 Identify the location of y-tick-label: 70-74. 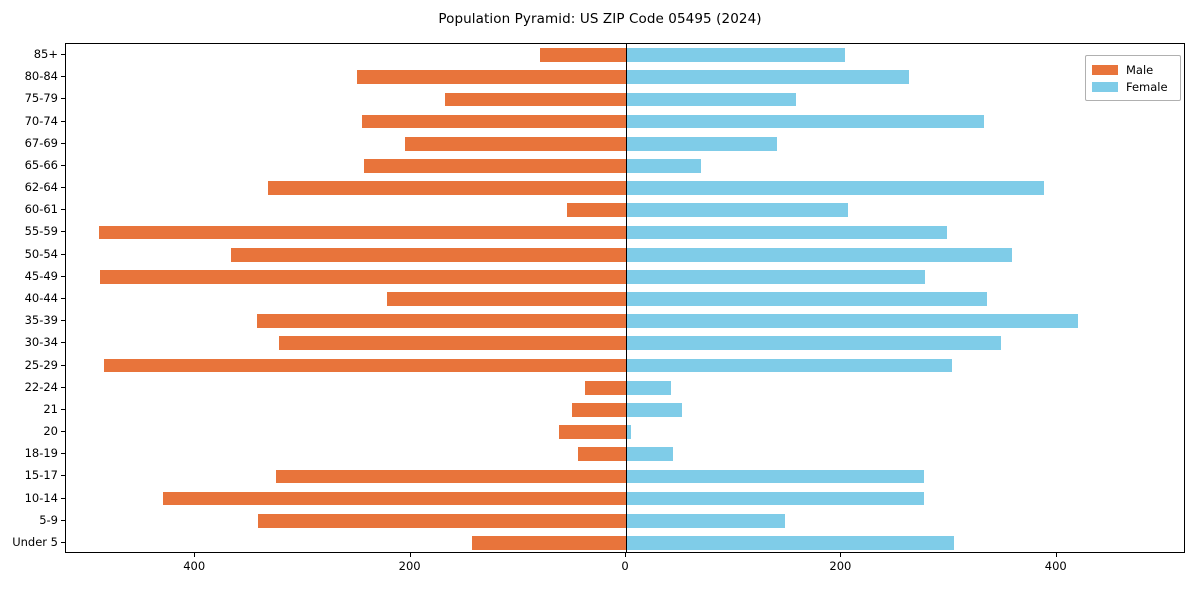
(41, 120).